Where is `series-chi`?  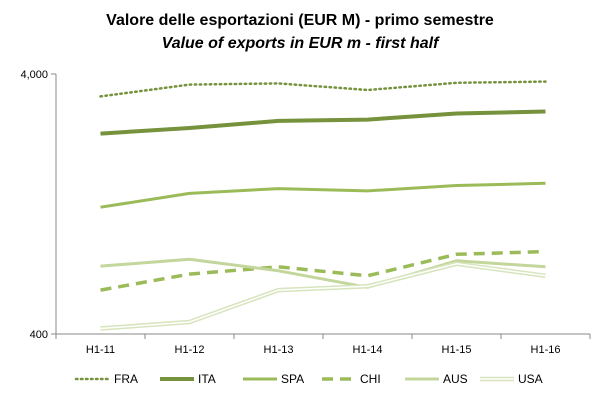
series-chi is located at coordinates (323, 270).